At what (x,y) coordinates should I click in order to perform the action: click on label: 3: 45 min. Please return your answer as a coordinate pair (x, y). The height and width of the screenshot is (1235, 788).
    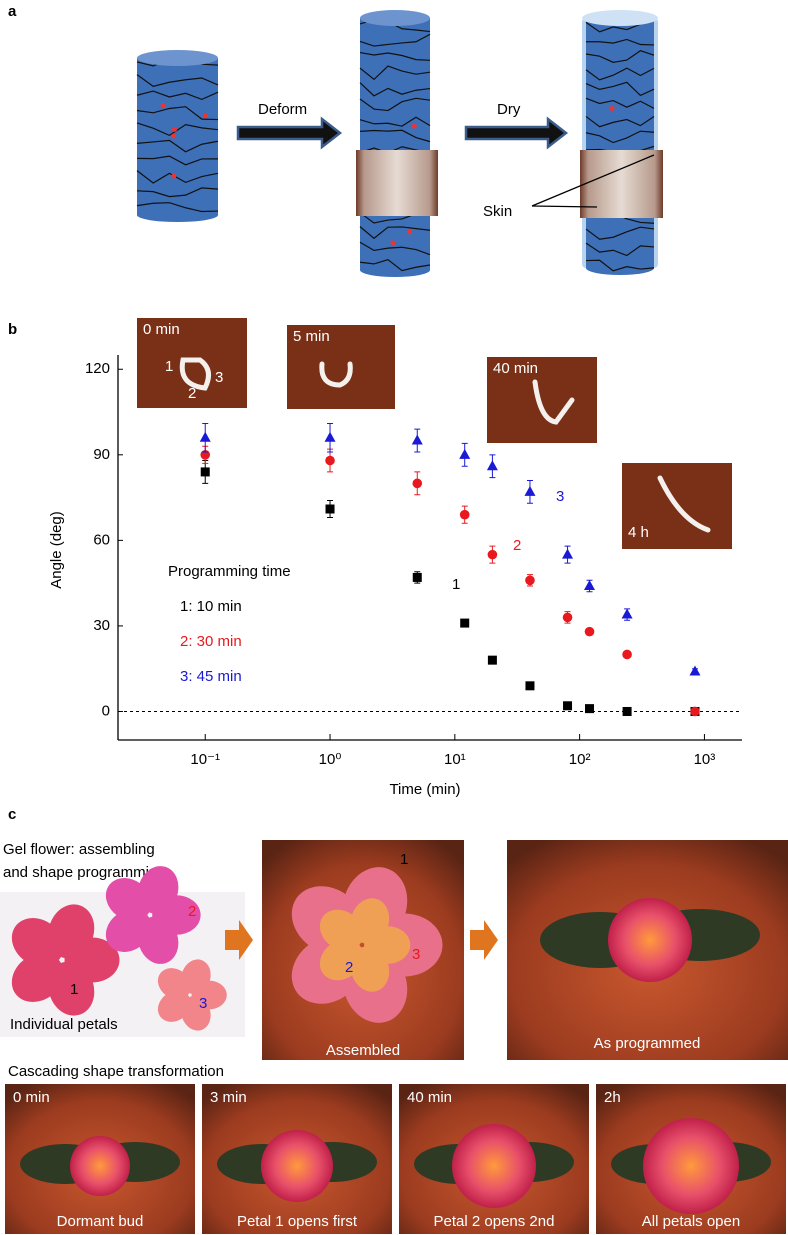
    Looking at the image, I should click on (211, 676).